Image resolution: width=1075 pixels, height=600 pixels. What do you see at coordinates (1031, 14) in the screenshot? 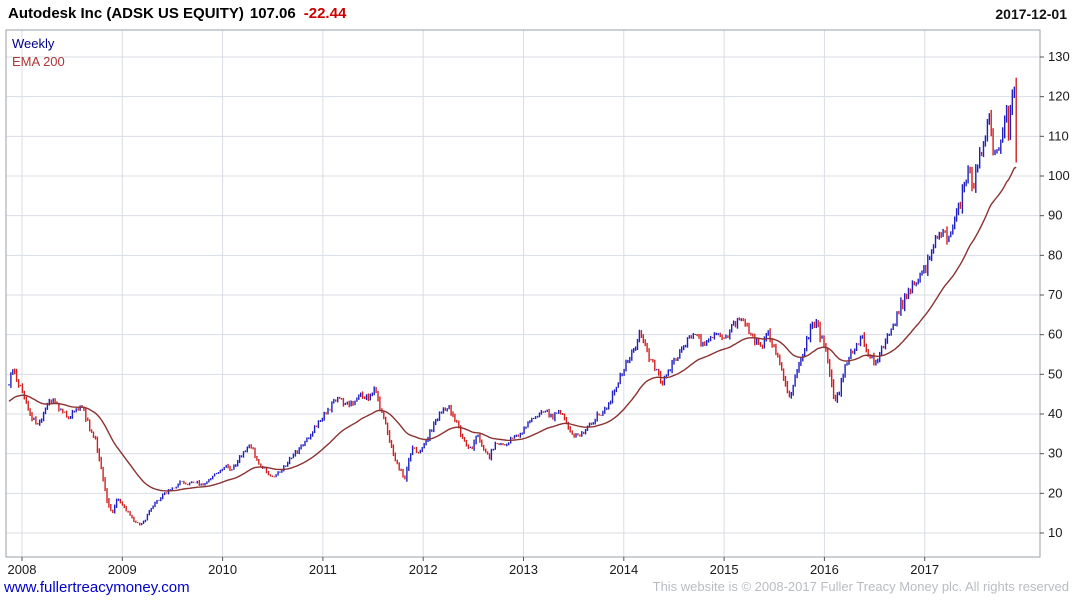
I see `as-of-date: 2017-12-01` at bounding box center [1031, 14].